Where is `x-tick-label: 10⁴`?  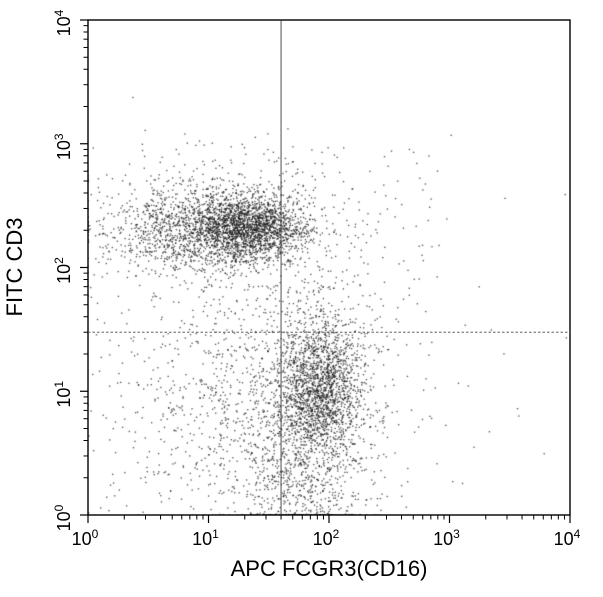 x-tick-label: 10⁴ is located at coordinates (567, 538).